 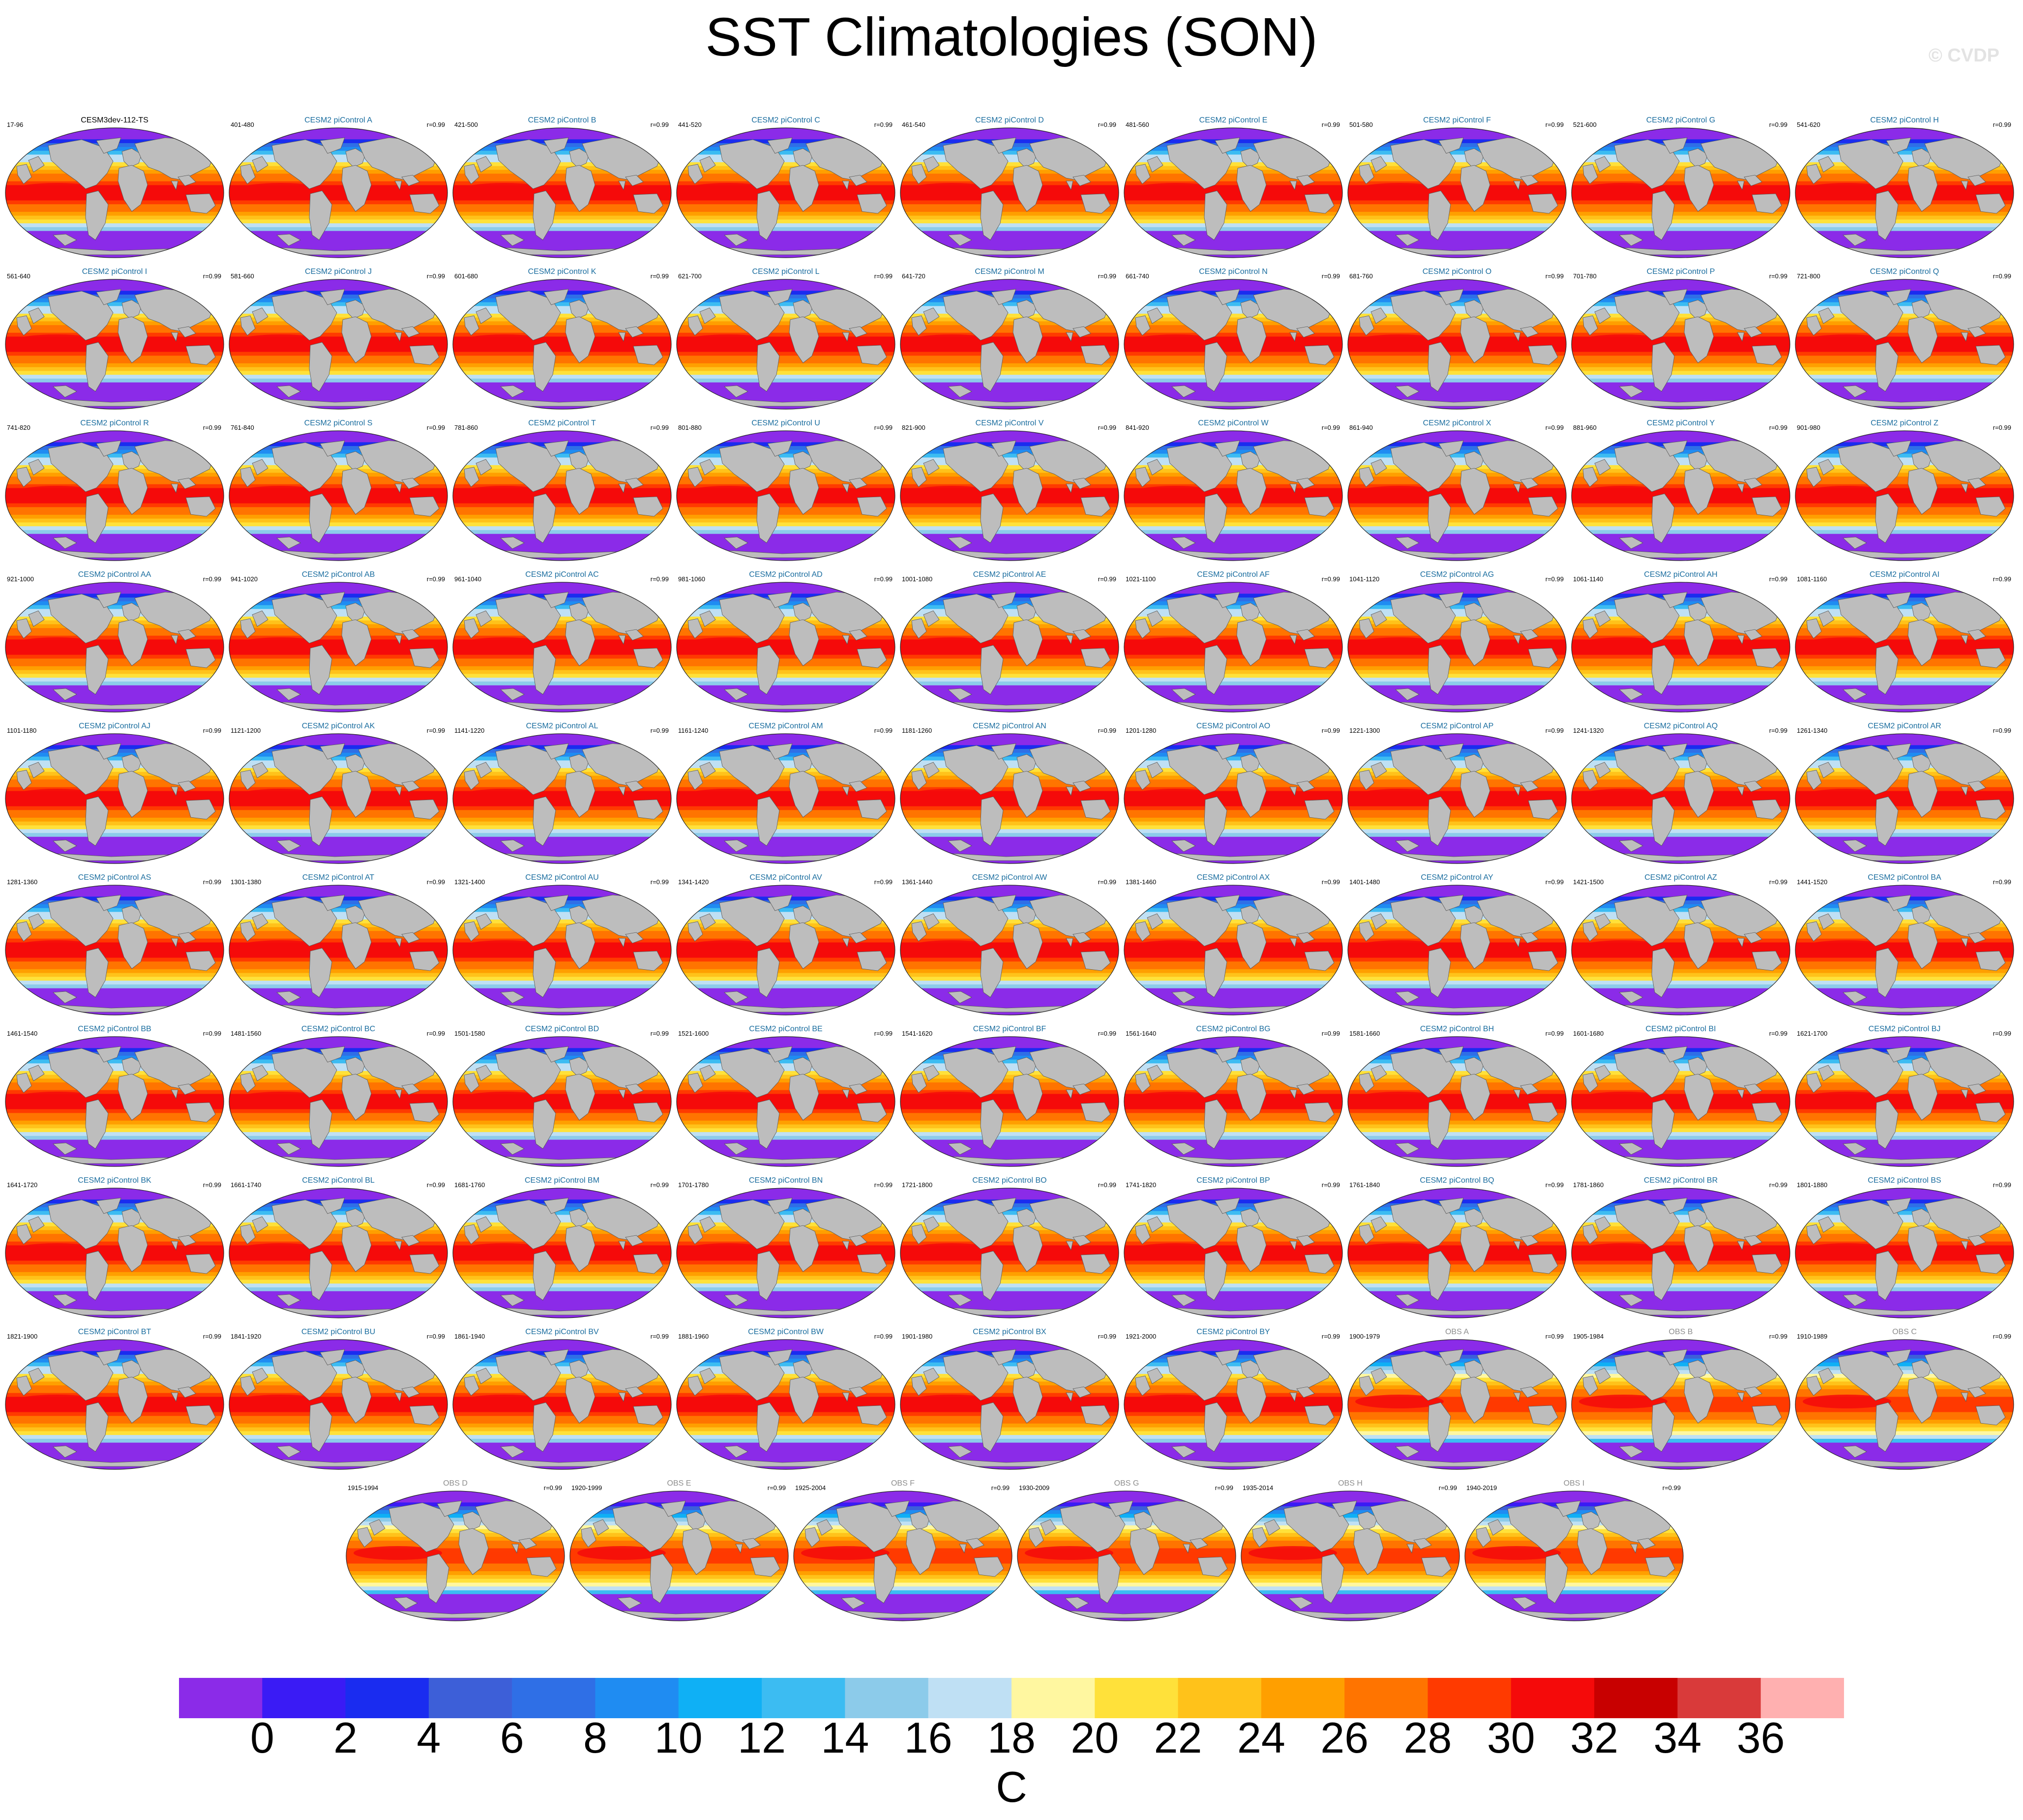 I want to click on map-panel: CESM2 piControl G 521-600 r=0.99, so click(x=1680, y=186).